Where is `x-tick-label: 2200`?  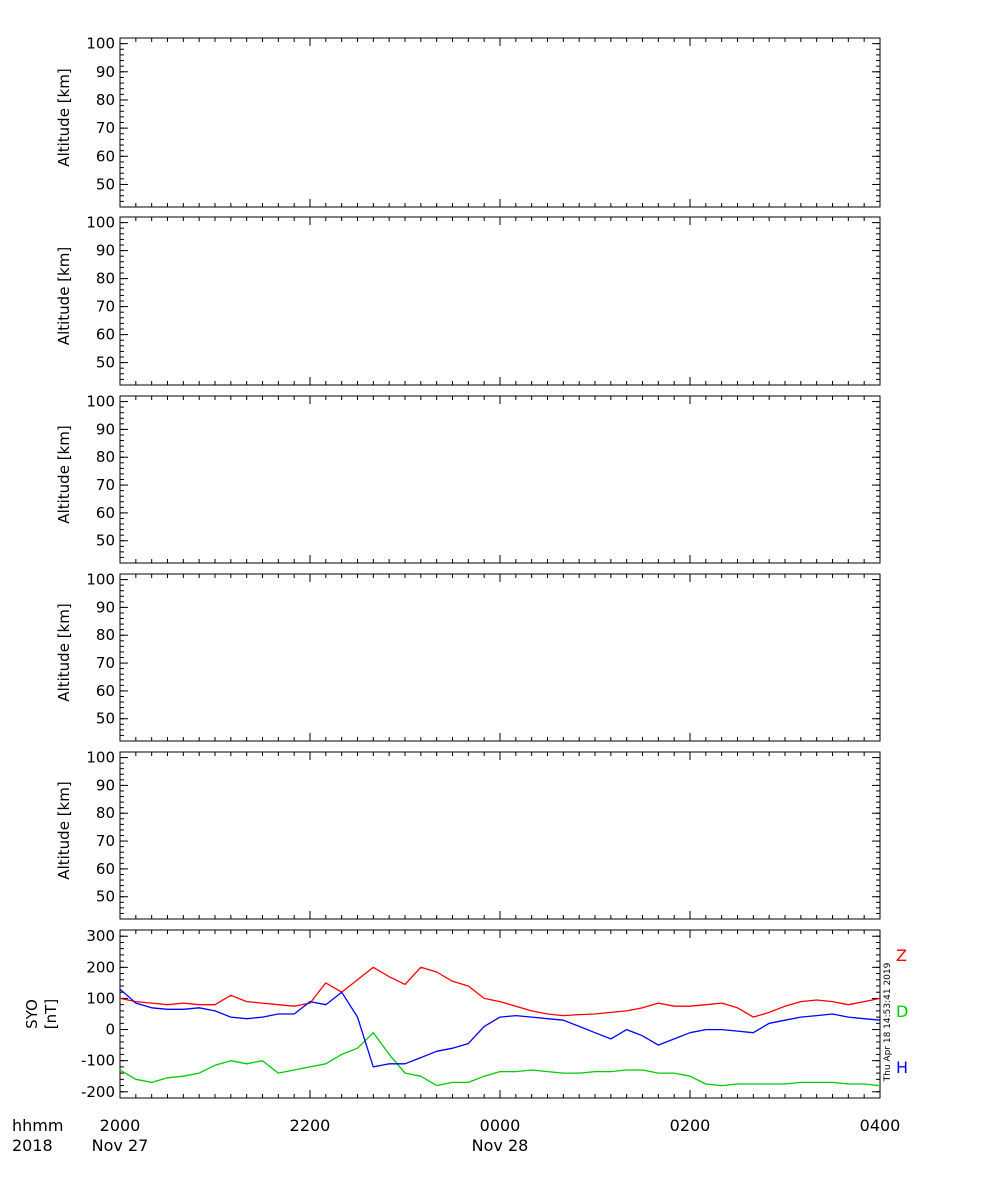
x-tick-label: 2200 is located at coordinates (310, 1125).